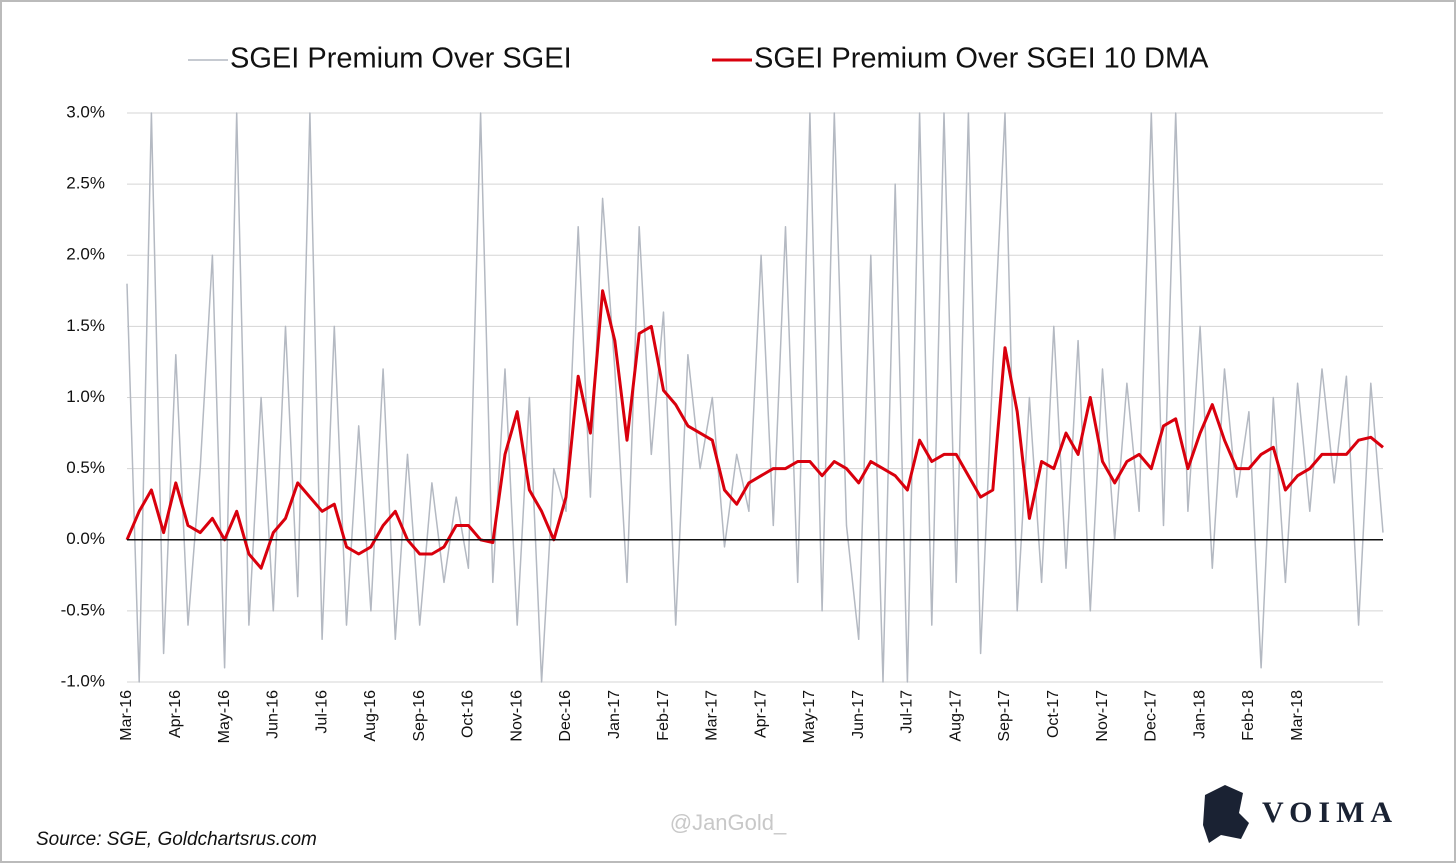 The image size is (1456, 863). I want to click on legend-label: SGEI Premium Over SGEI 10 DMA, so click(981, 59).